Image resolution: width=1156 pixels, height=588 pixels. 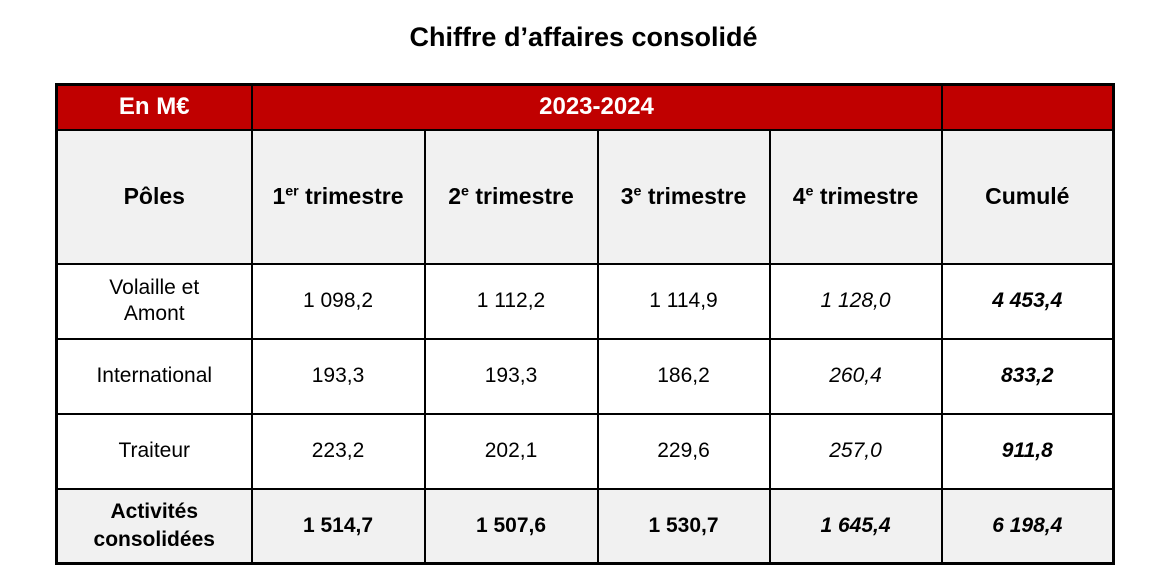 What do you see at coordinates (1027, 376) in the screenshot?
I see `value-cell: 833,2` at bounding box center [1027, 376].